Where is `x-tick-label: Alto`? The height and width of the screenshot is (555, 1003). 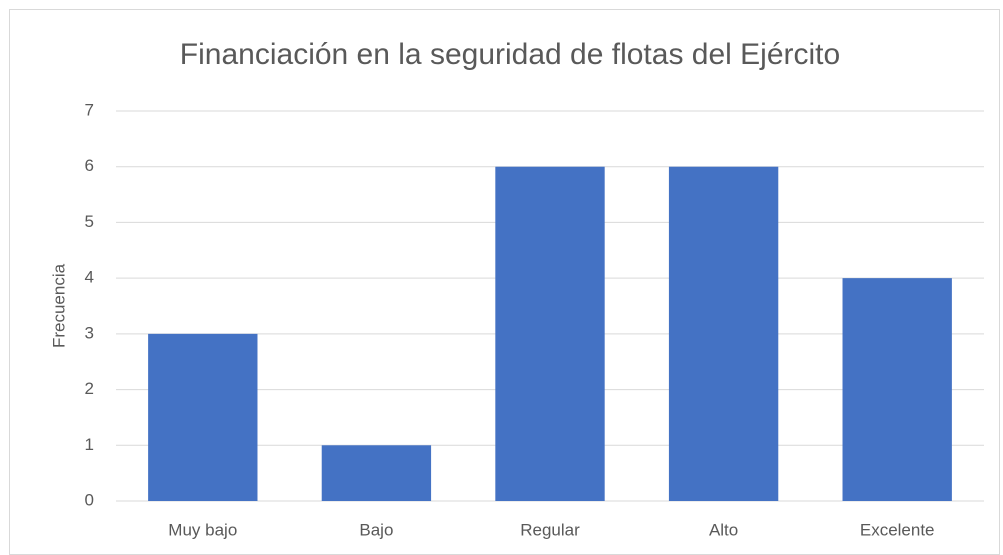 x-tick-label: Alto is located at coordinates (723, 529).